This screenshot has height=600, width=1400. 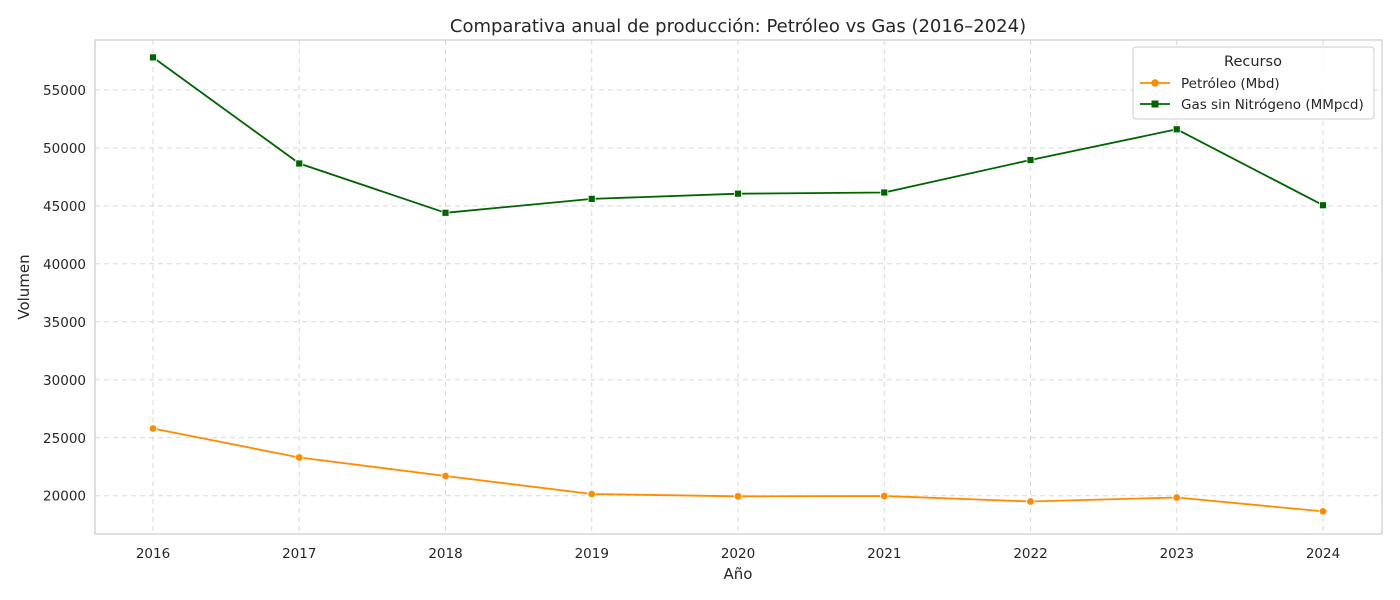 I want to click on x-tick-label: 2016, so click(x=153, y=554).